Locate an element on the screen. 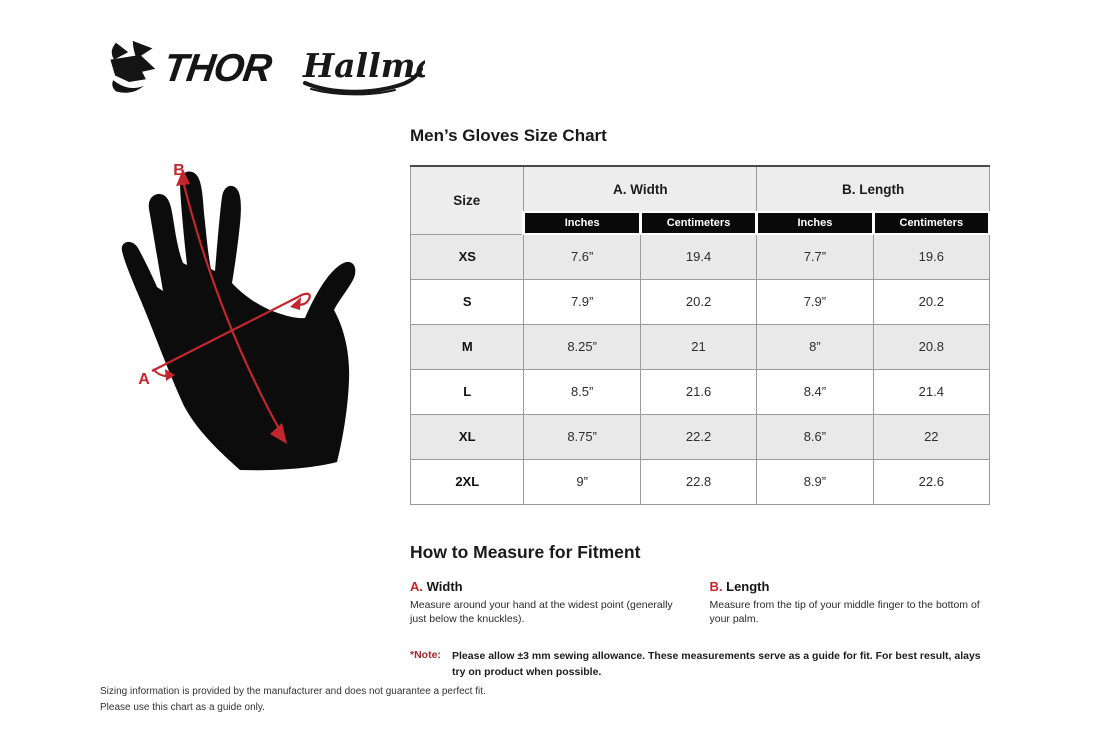  table-row: M 8.25” 21 8” 20.8 is located at coordinates (700, 346).